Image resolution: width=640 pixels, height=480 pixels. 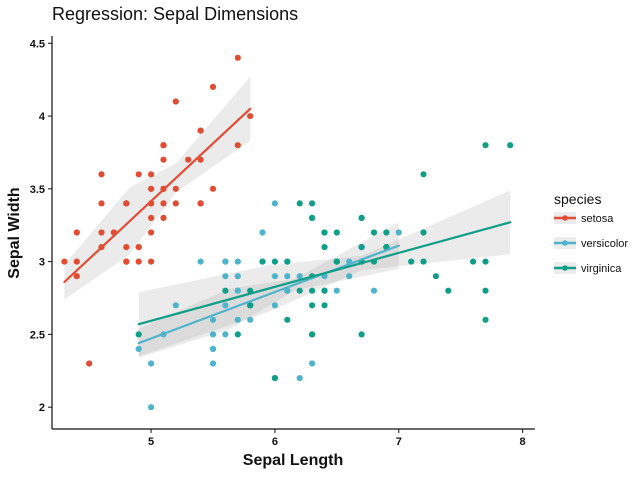 What do you see at coordinates (151, 442) in the screenshot?
I see `x-tick-label: 5` at bounding box center [151, 442].